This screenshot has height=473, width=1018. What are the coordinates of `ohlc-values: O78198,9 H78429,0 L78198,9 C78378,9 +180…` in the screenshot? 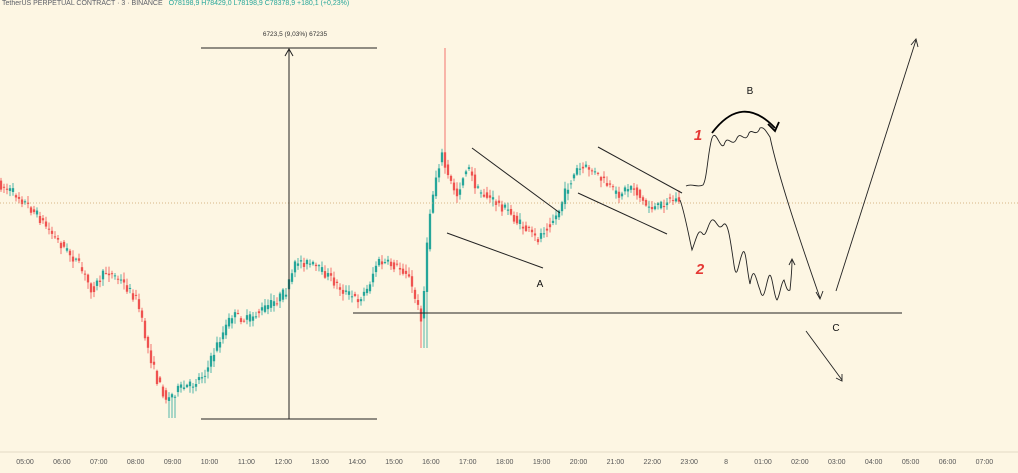 It's located at (259, 3).